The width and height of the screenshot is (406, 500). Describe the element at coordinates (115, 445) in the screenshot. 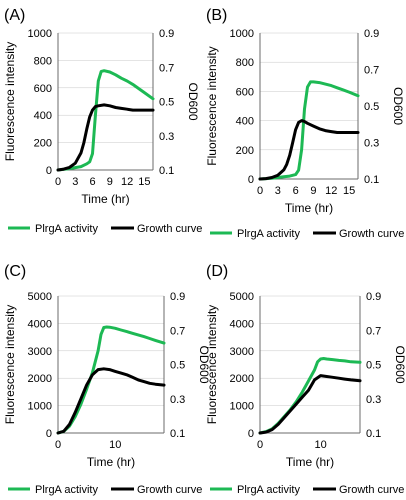

I see `x-tick-label: 10` at that location.